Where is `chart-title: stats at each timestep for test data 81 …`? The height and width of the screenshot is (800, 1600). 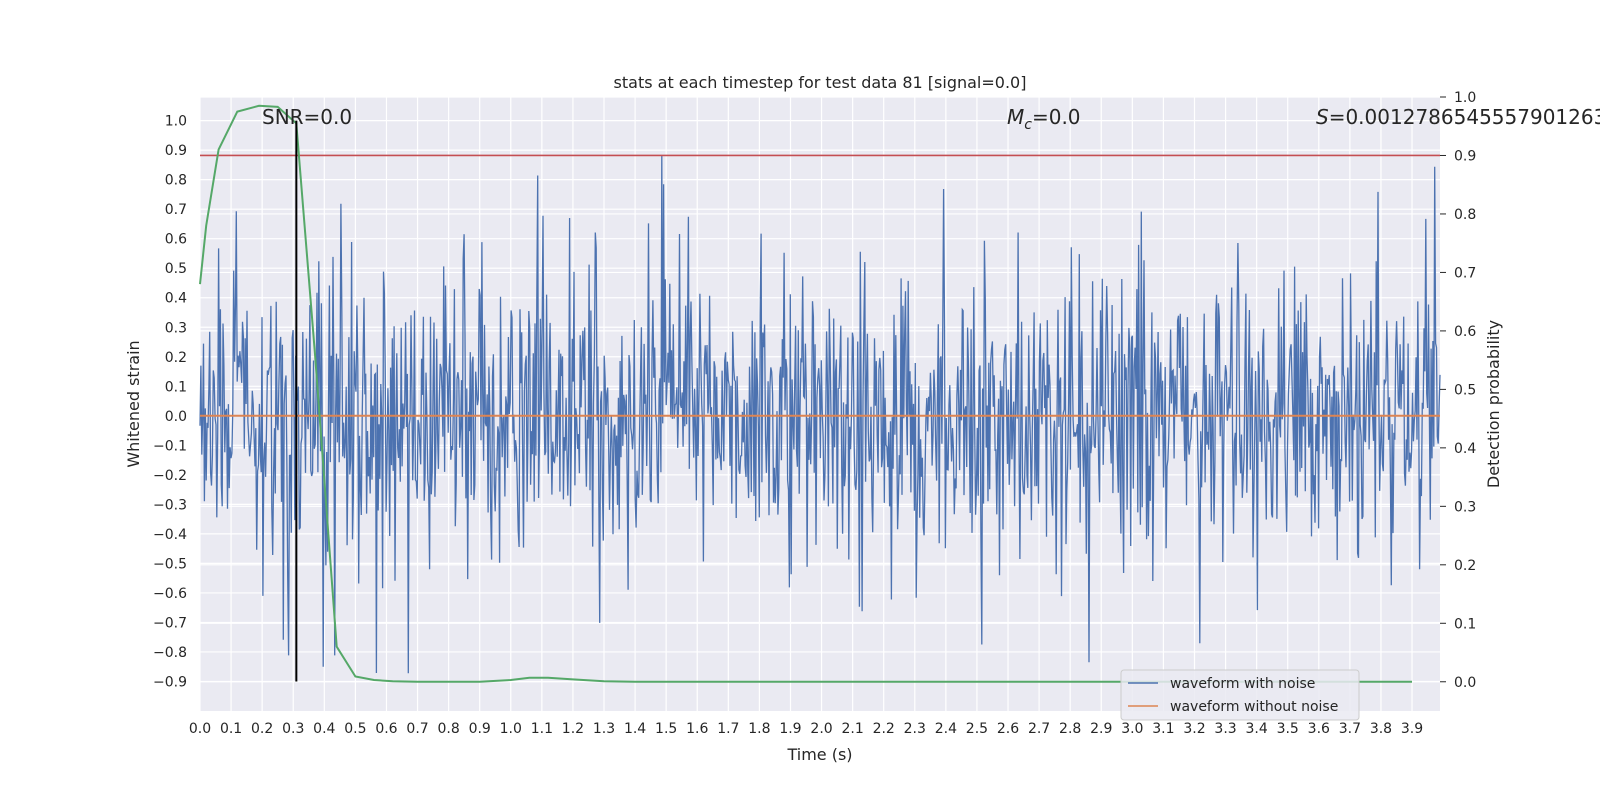 chart-title: stats at each timestep for test data 81 … is located at coordinates (820, 82).